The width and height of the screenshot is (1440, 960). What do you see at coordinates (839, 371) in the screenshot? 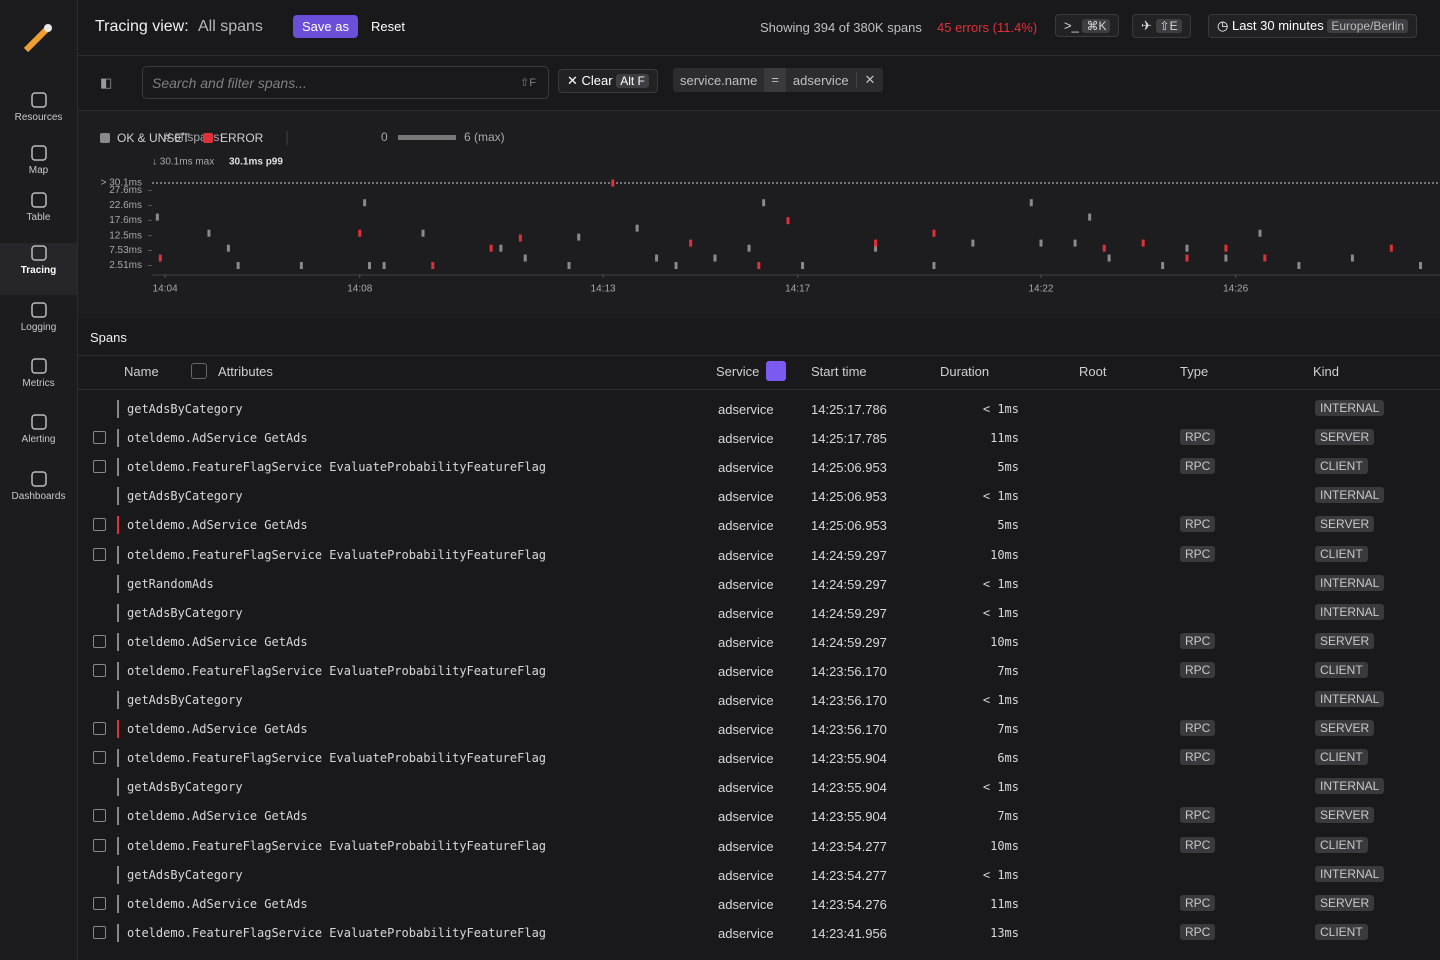
I see `column-title: Start time` at bounding box center [839, 371].